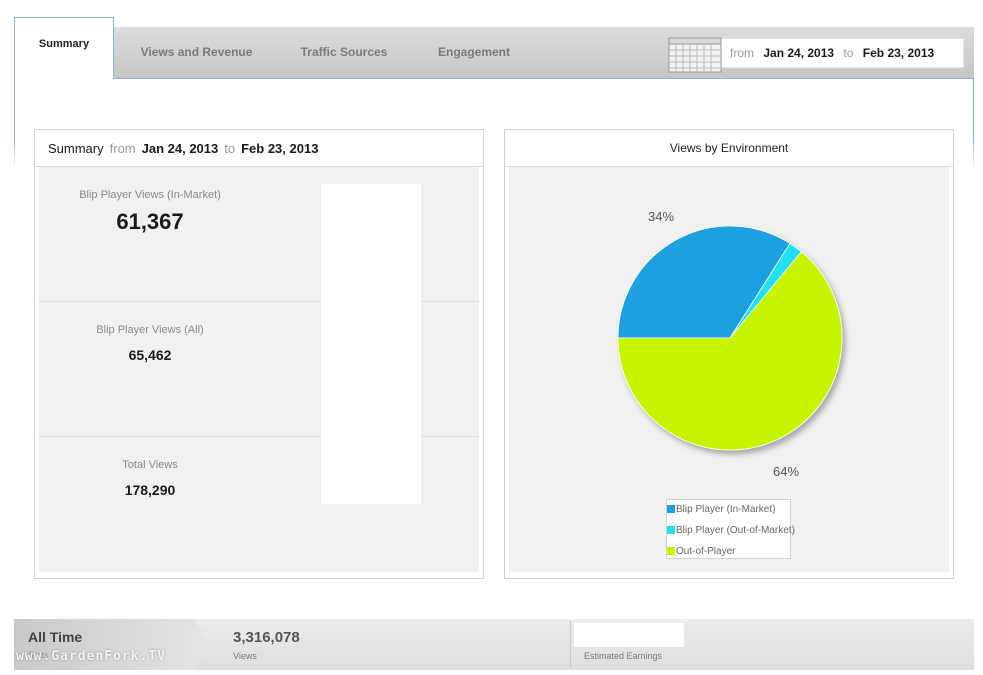 The height and width of the screenshot is (675, 983). What do you see at coordinates (726, 509) in the screenshot?
I see `legend-label: Blip Player (In-Market)` at bounding box center [726, 509].